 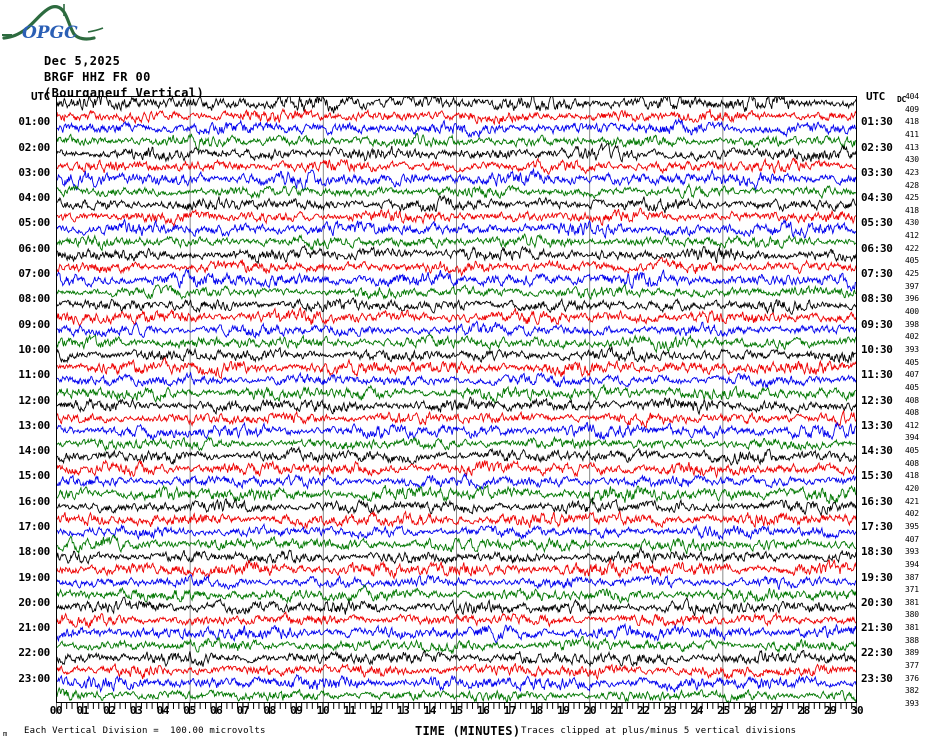 I want to click on right-time-label: 13:30, so click(x=877, y=425).